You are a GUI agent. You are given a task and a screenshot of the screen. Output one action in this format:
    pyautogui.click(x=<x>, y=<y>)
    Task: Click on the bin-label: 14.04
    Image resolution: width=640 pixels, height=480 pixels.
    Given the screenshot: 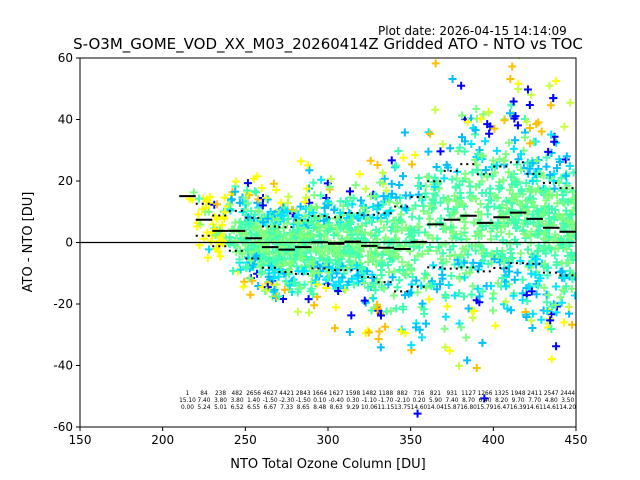 What is the action you would take?
    pyautogui.click(x=435, y=408)
    